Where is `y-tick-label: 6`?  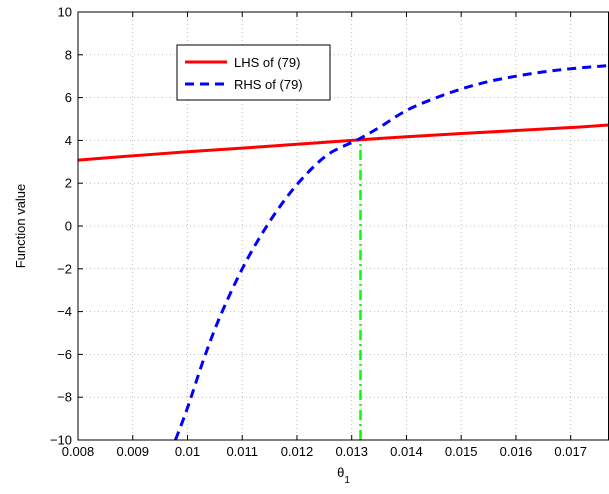
y-tick-label: 6 is located at coordinates (68, 97).